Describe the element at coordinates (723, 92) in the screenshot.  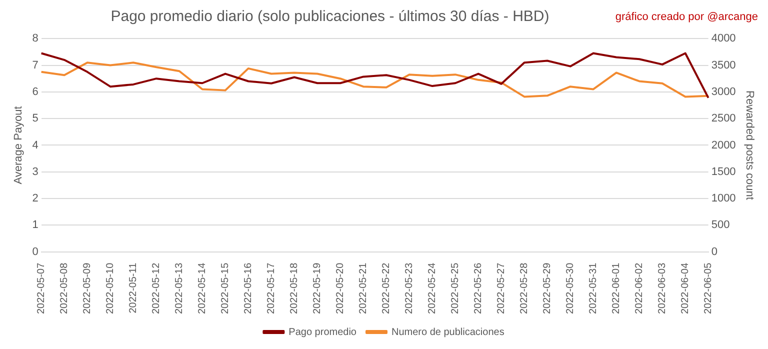
I see `y2-tick-label: 3000` at that location.